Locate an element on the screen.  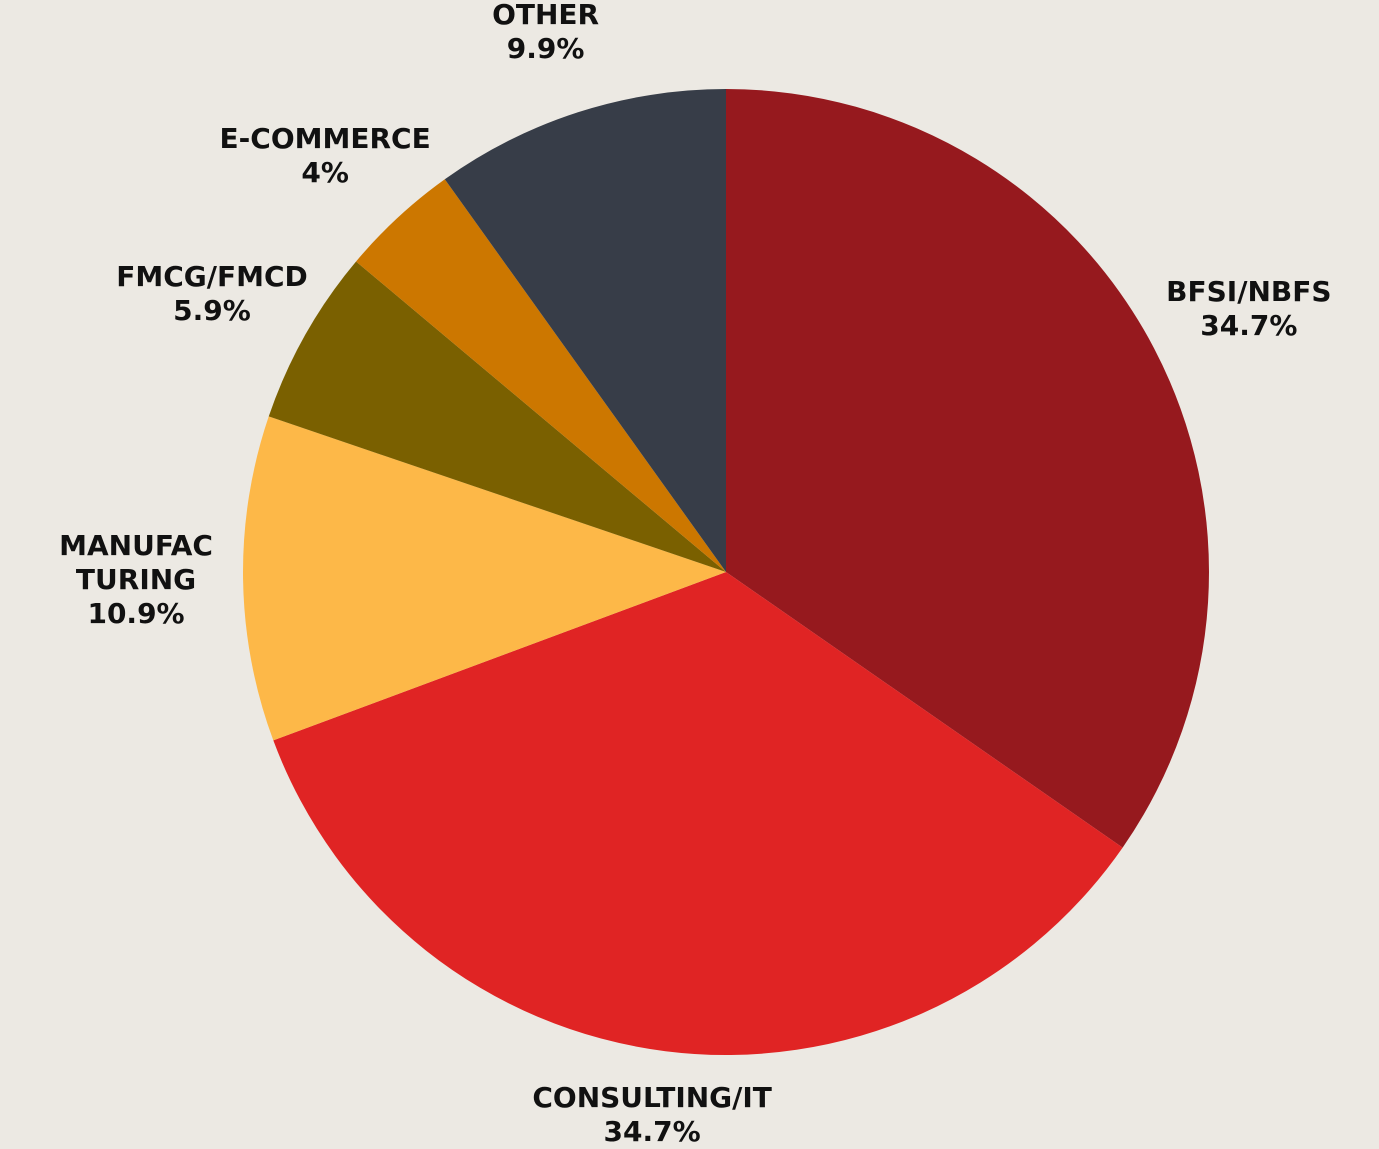
slice-label: BFSI/NBFS 34.7% is located at coordinates (1248, 309).